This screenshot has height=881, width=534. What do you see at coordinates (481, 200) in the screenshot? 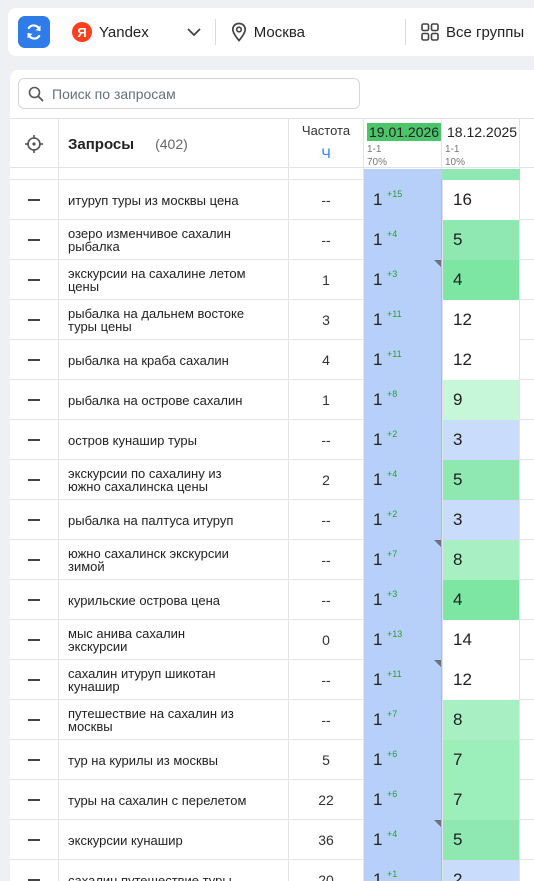
I see `position-previous: 16` at bounding box center [481, 200].